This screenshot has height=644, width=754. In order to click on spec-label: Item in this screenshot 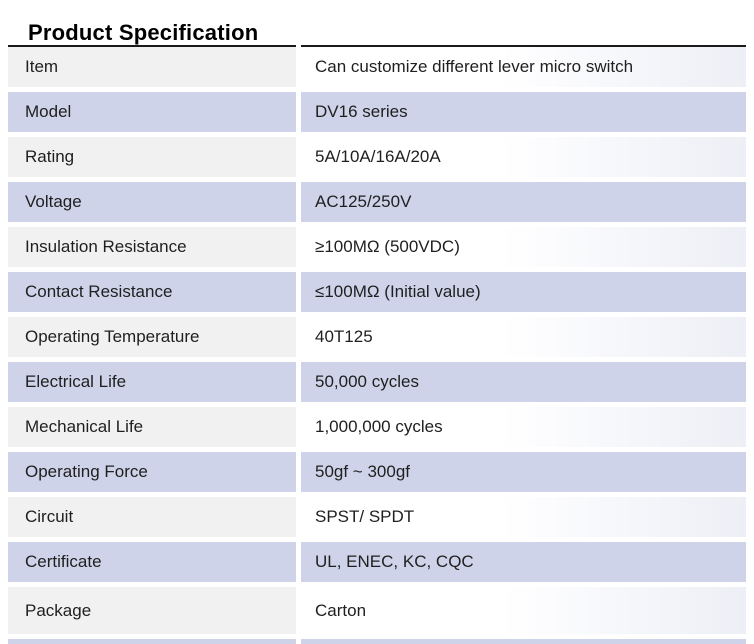, I will do `click(152, 66)`.